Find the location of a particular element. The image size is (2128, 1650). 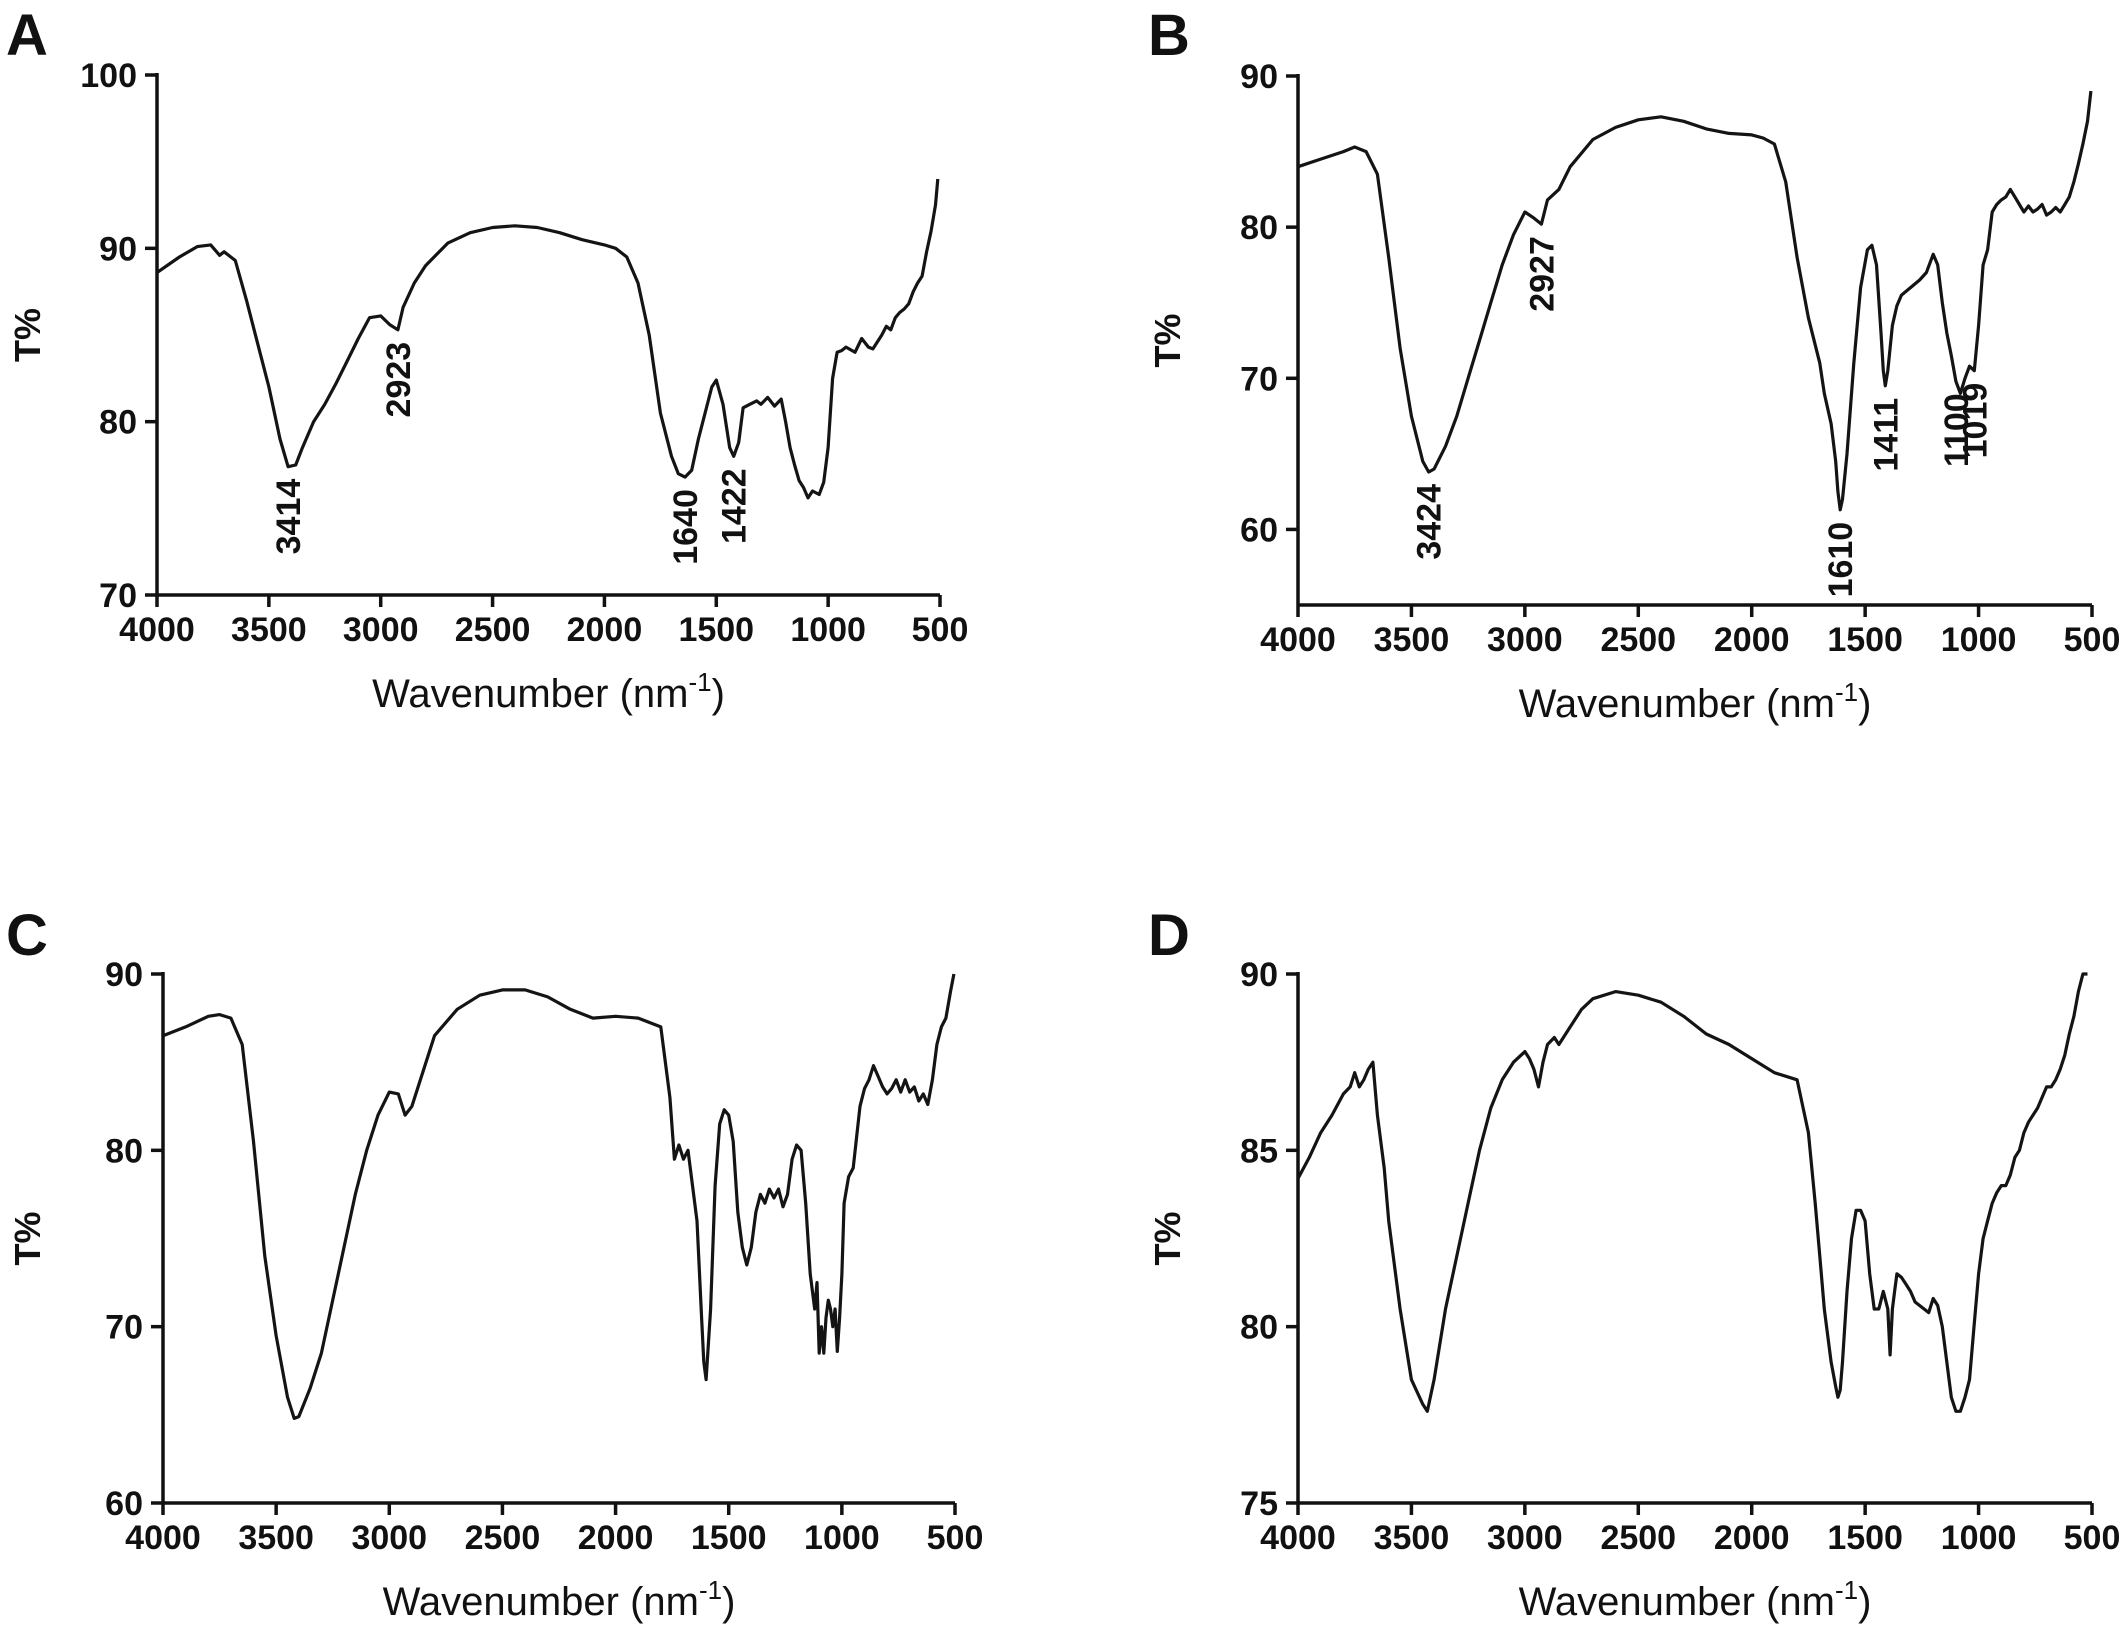

peak-label: 1019 is located at coordinates (1975, 421).